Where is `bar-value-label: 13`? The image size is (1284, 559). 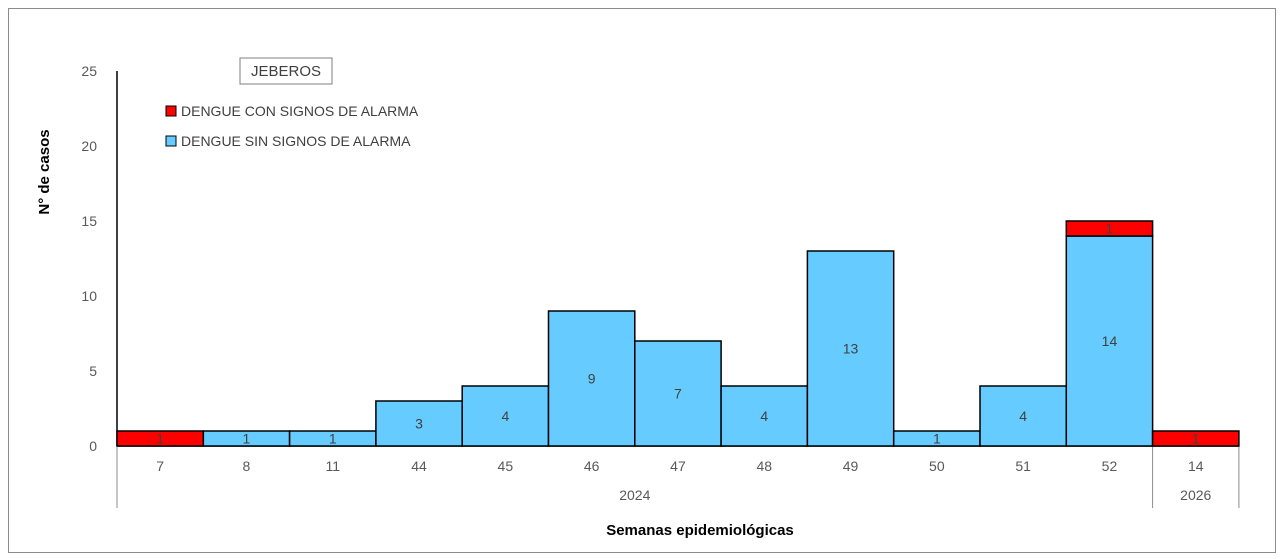 bar-value-label: 13 is located at coordinates (851, 349).